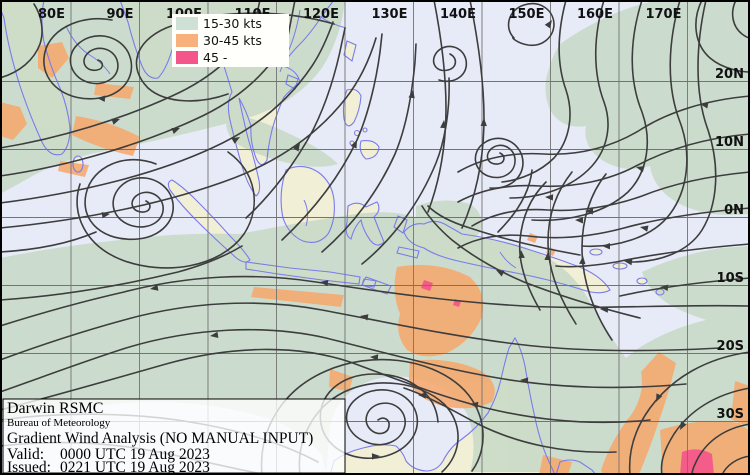 This screenshot has height=475, width=750. I want to click on lon-label: 130E, so click(389, 14).